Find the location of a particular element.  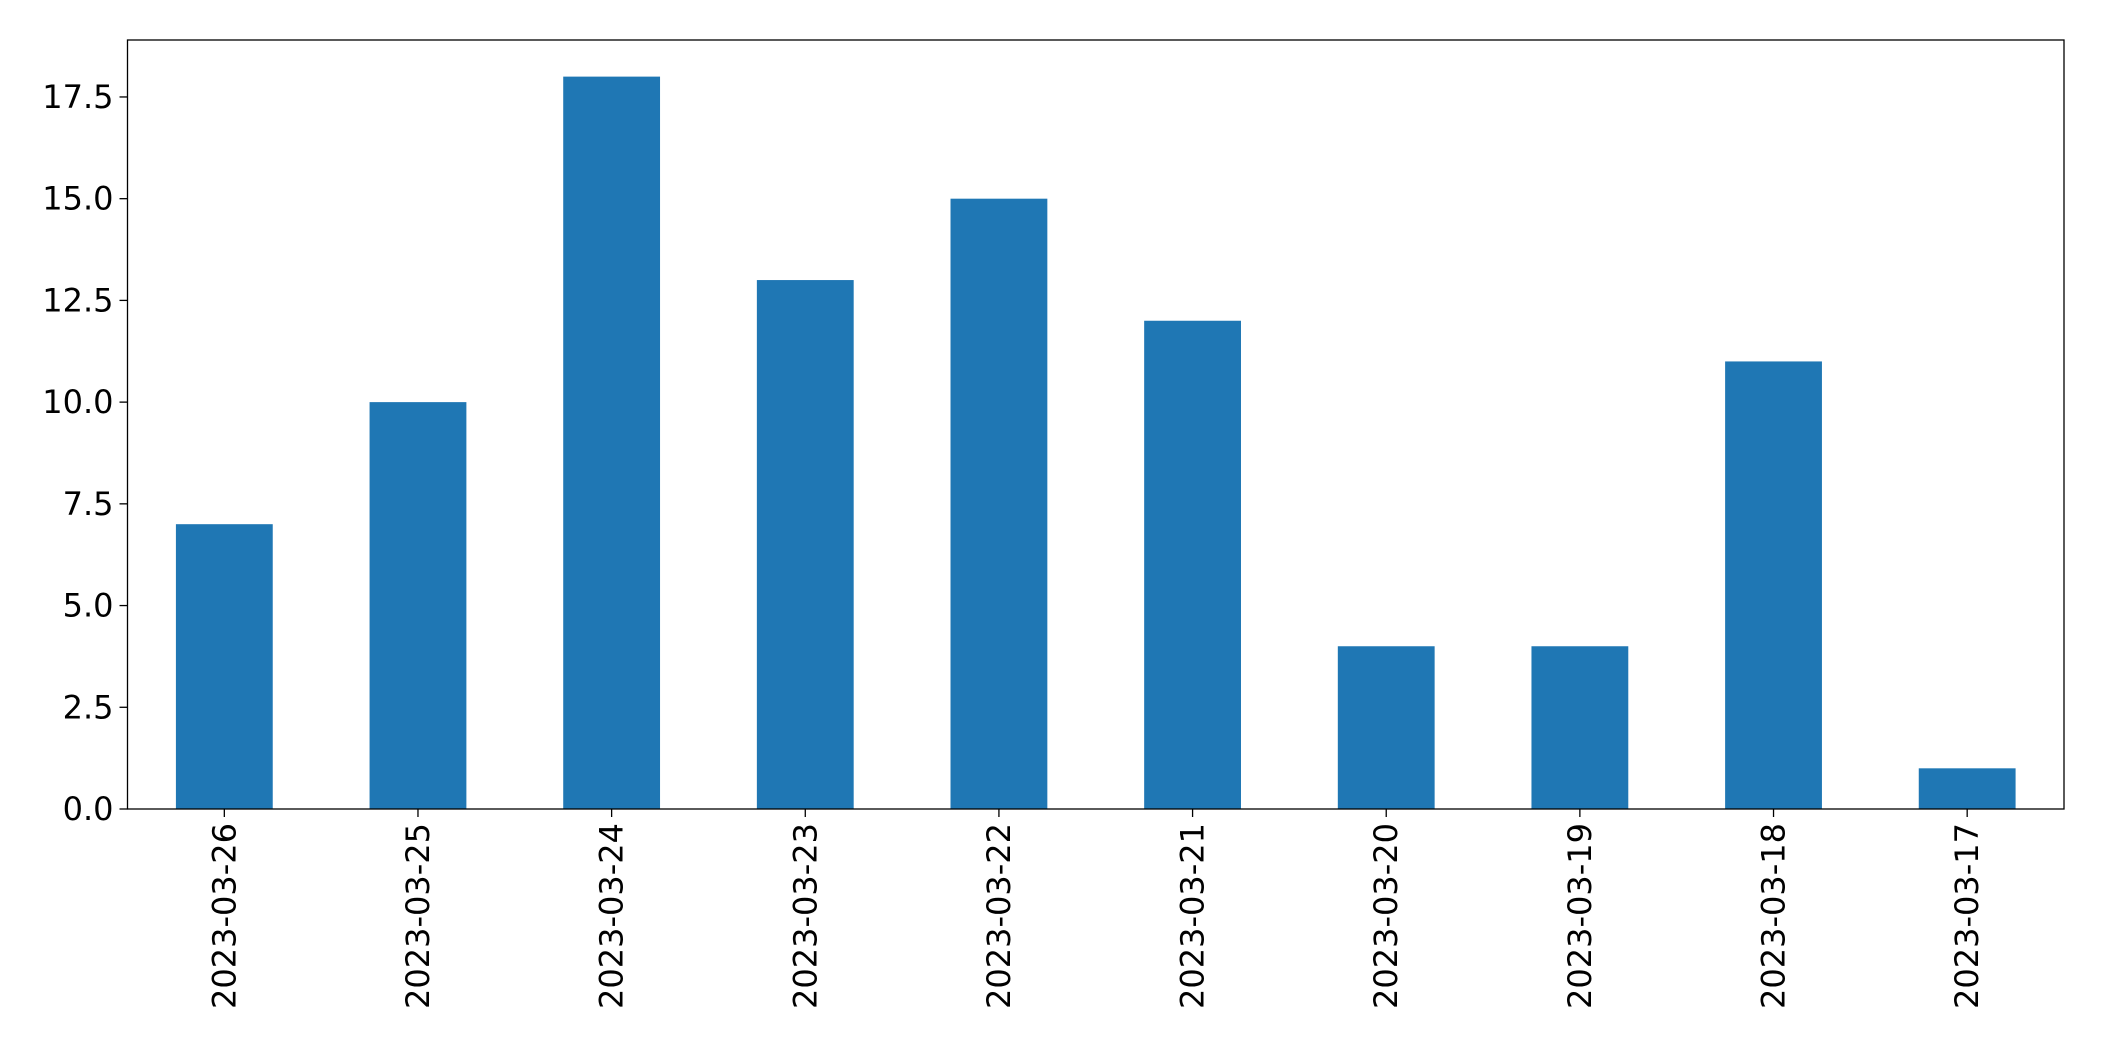

y-tick-label: 5.0 is located at coordinates (88, 606).